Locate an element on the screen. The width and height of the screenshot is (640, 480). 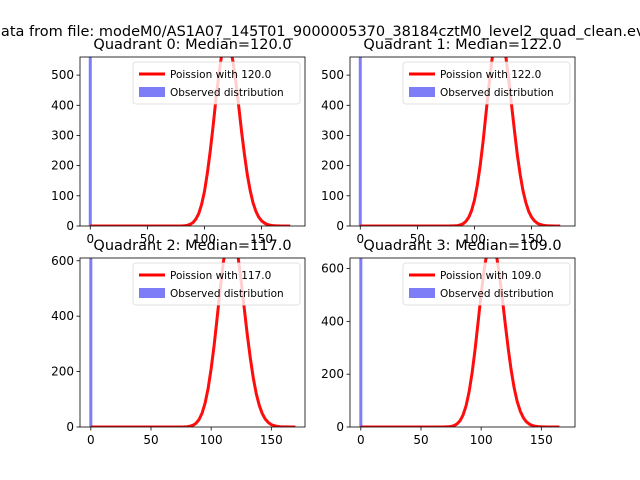
legend: Poission with 117.0 Observed distribution is located at coordinates (216, 284).